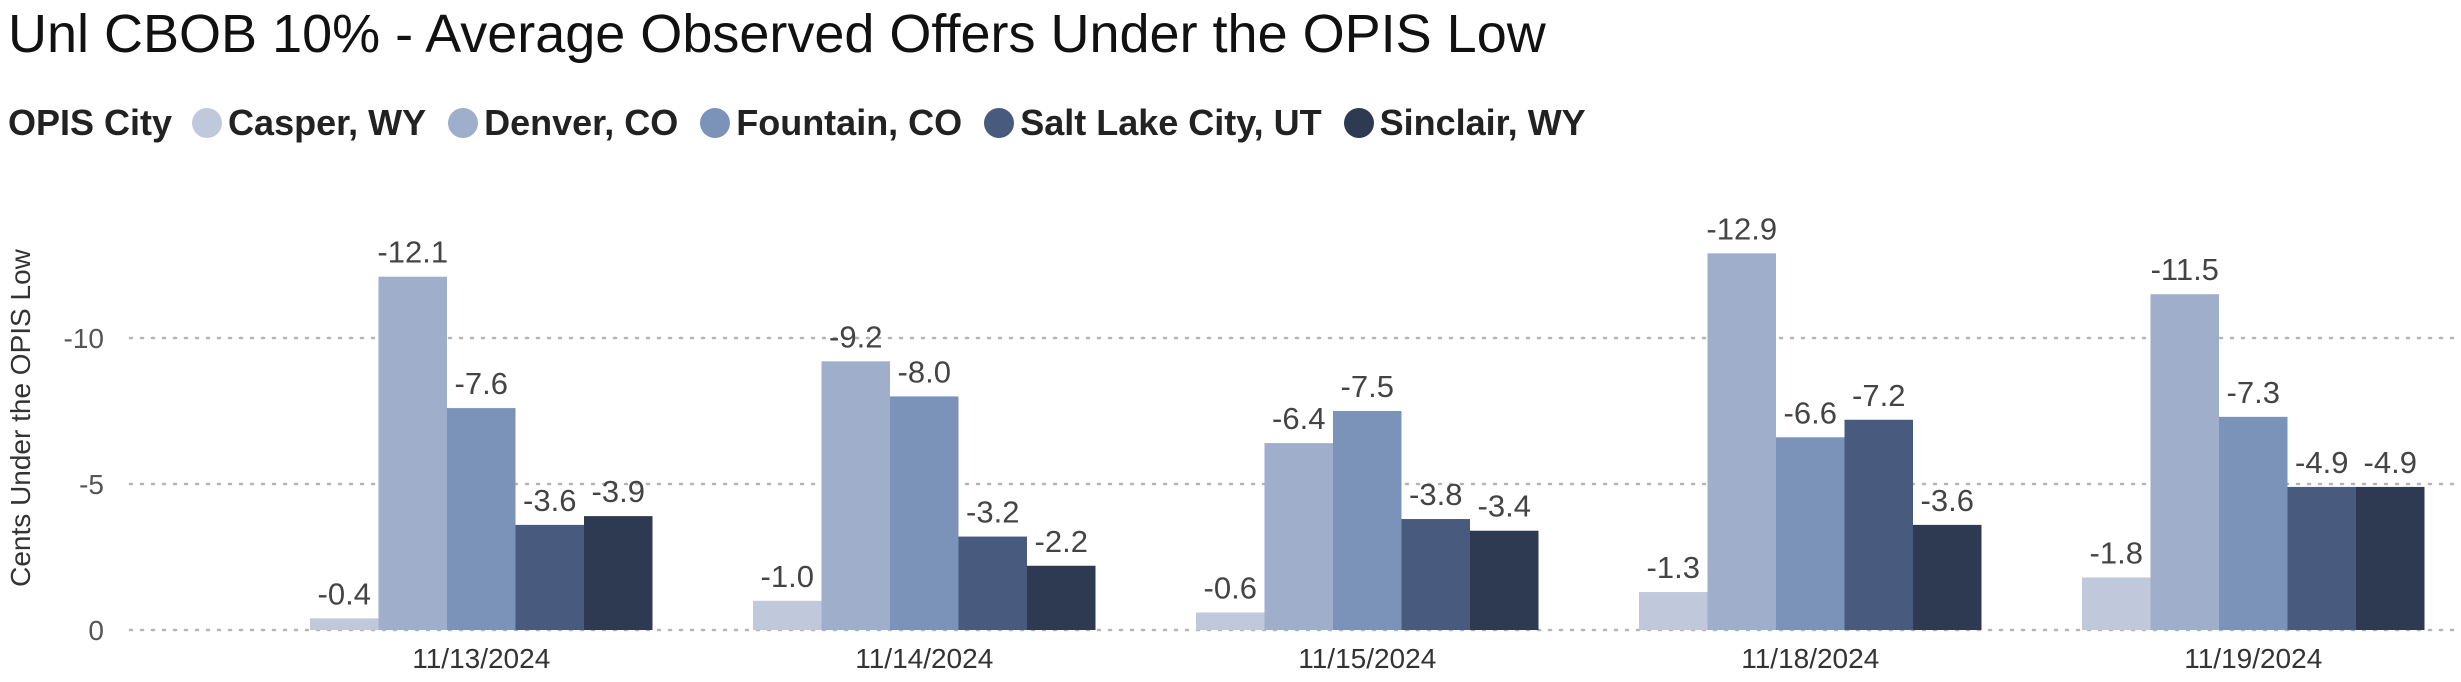  I want to click on data-label: -0.6, so click(1230, 587).